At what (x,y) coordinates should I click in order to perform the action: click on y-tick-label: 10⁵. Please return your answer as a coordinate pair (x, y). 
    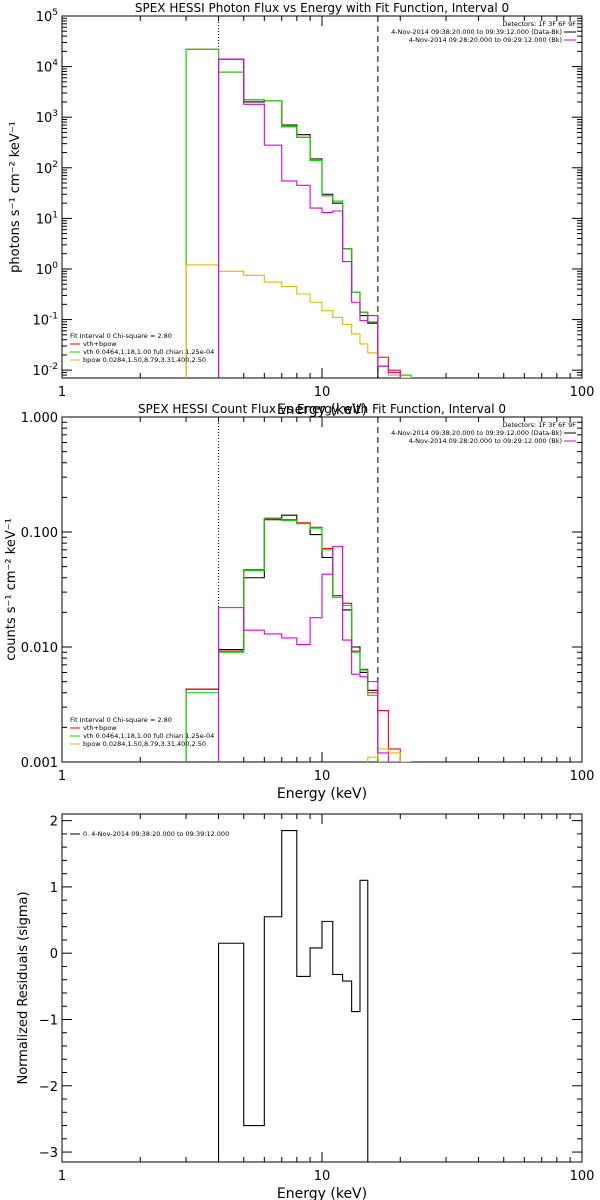
    Looking at the image, I should click on (47, 16).